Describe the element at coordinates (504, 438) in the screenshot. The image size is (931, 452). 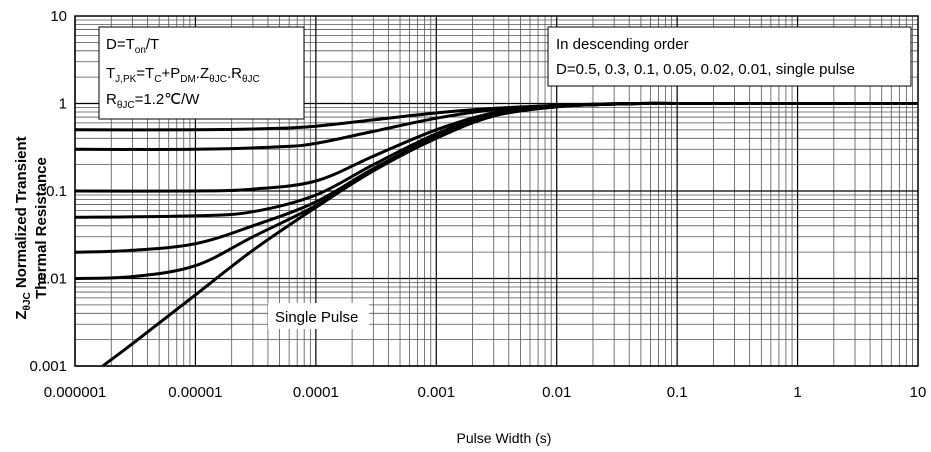
I see `x-axis-label: Pulse Width (s)` at that location.